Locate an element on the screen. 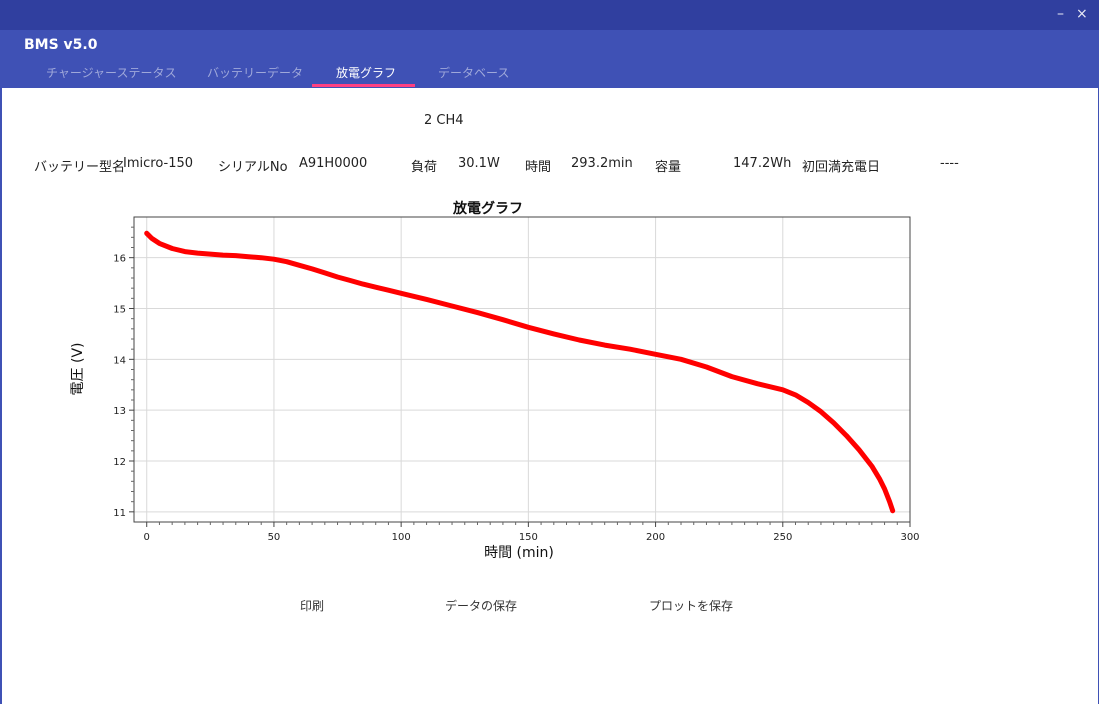 Image resolution: width=1099 pixels, height=708 pixels. capacity-value: 147.2Wh is located at coordinates (762, 163).